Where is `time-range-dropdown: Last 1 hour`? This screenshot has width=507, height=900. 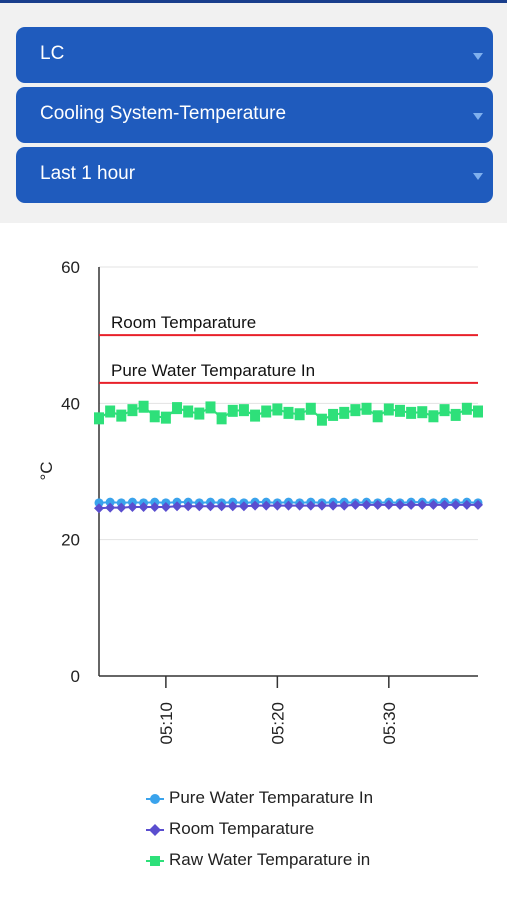 time-range-dropdown: Last 1 hour is located at coordinates (254, 175).